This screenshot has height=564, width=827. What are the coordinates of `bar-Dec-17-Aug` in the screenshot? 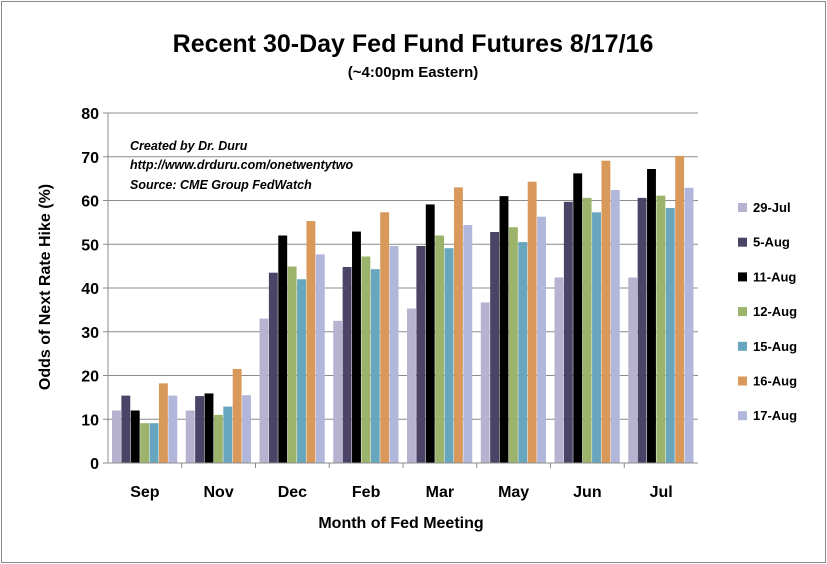 It's located at (320, 358).